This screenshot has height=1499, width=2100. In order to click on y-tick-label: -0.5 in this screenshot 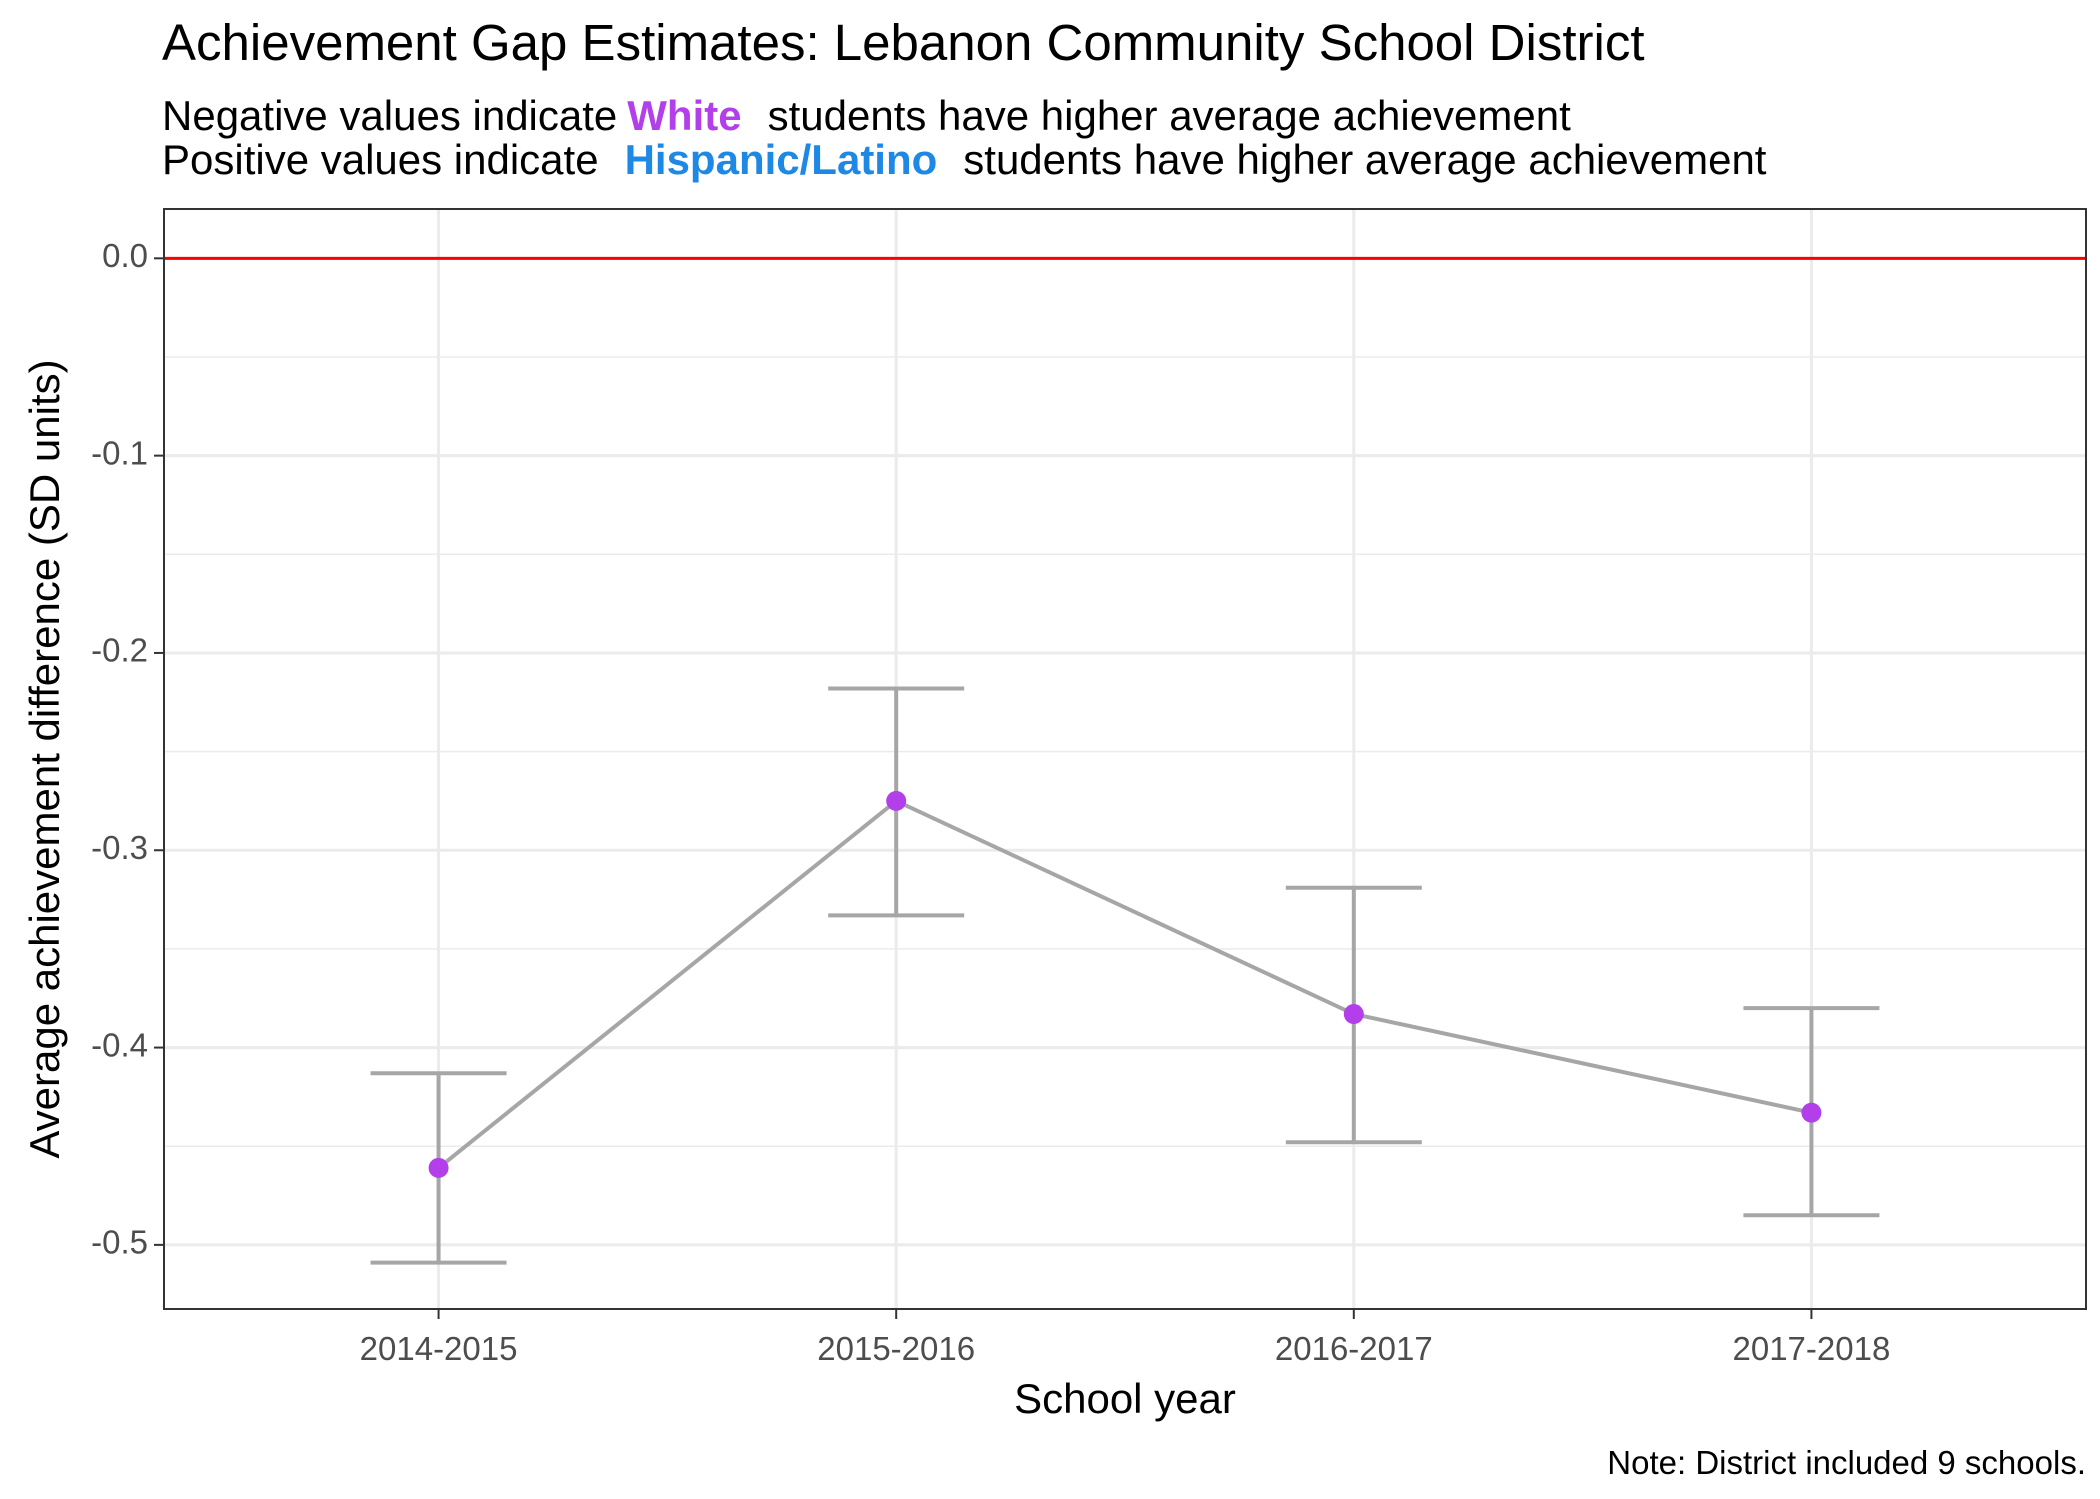, I will do `click(119, 1242)`.